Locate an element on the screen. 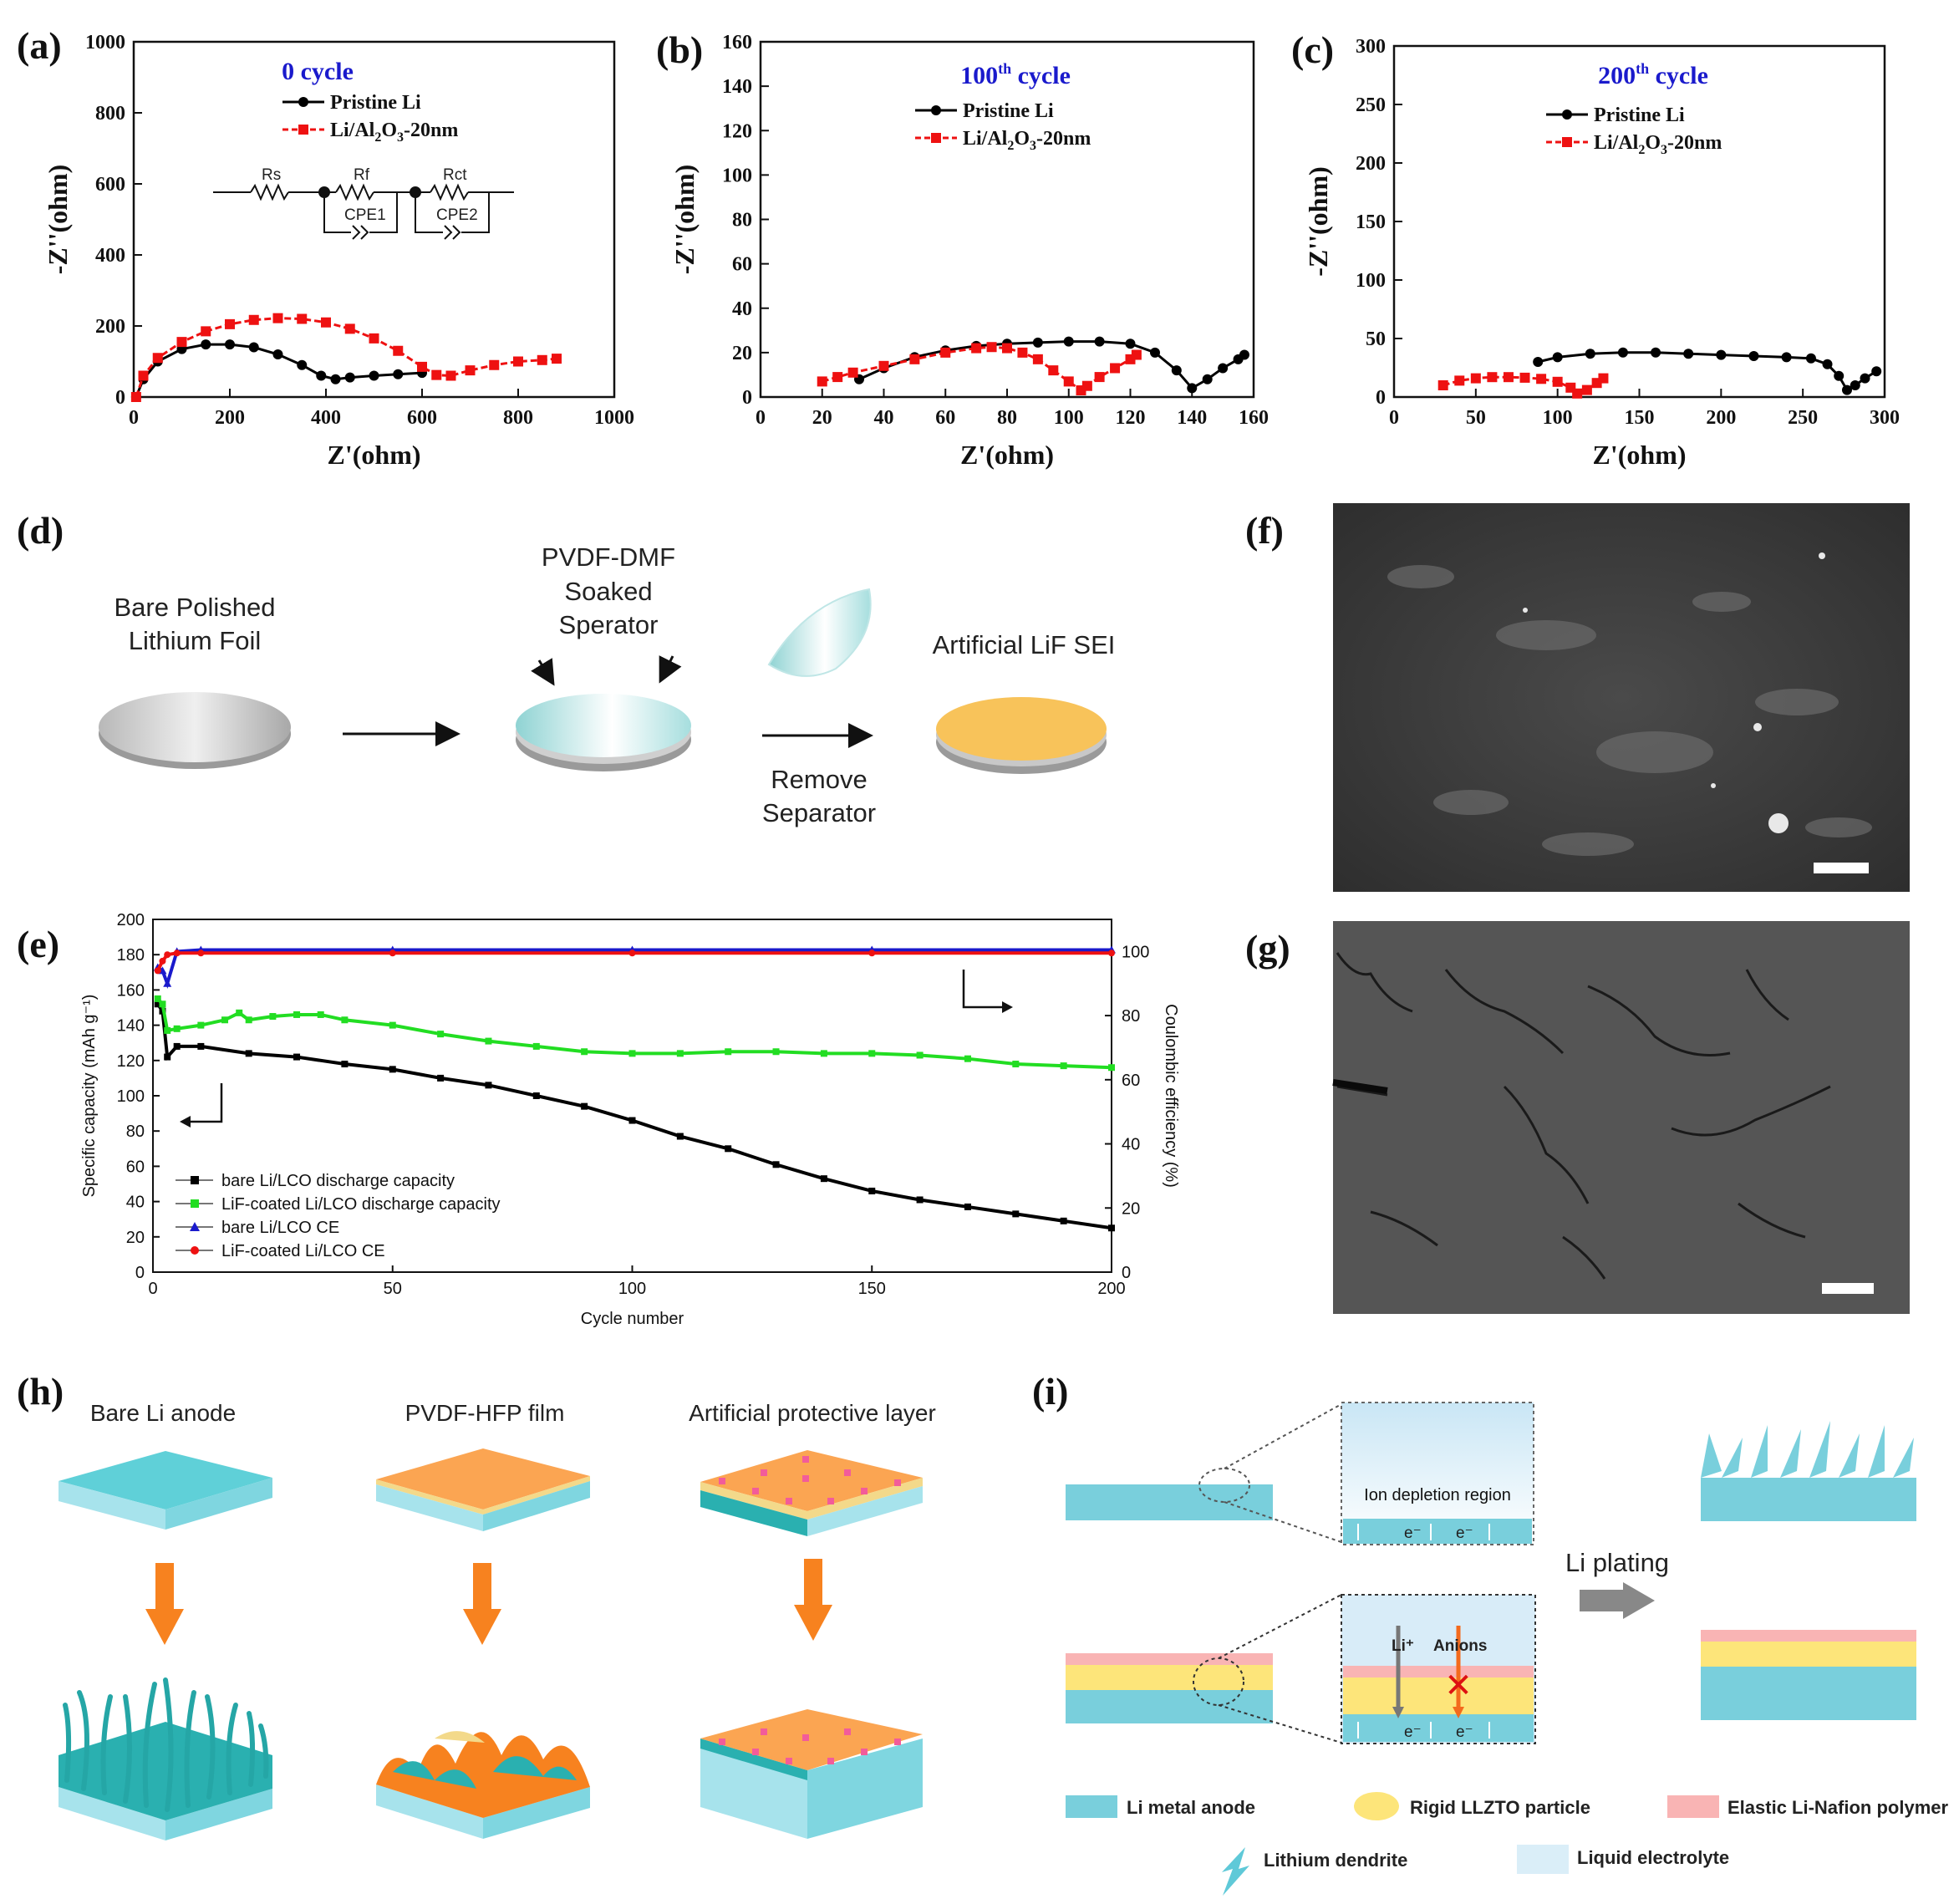  h-title-pvdf: PVDF-HFP film is located at coordinates (485, 1413).